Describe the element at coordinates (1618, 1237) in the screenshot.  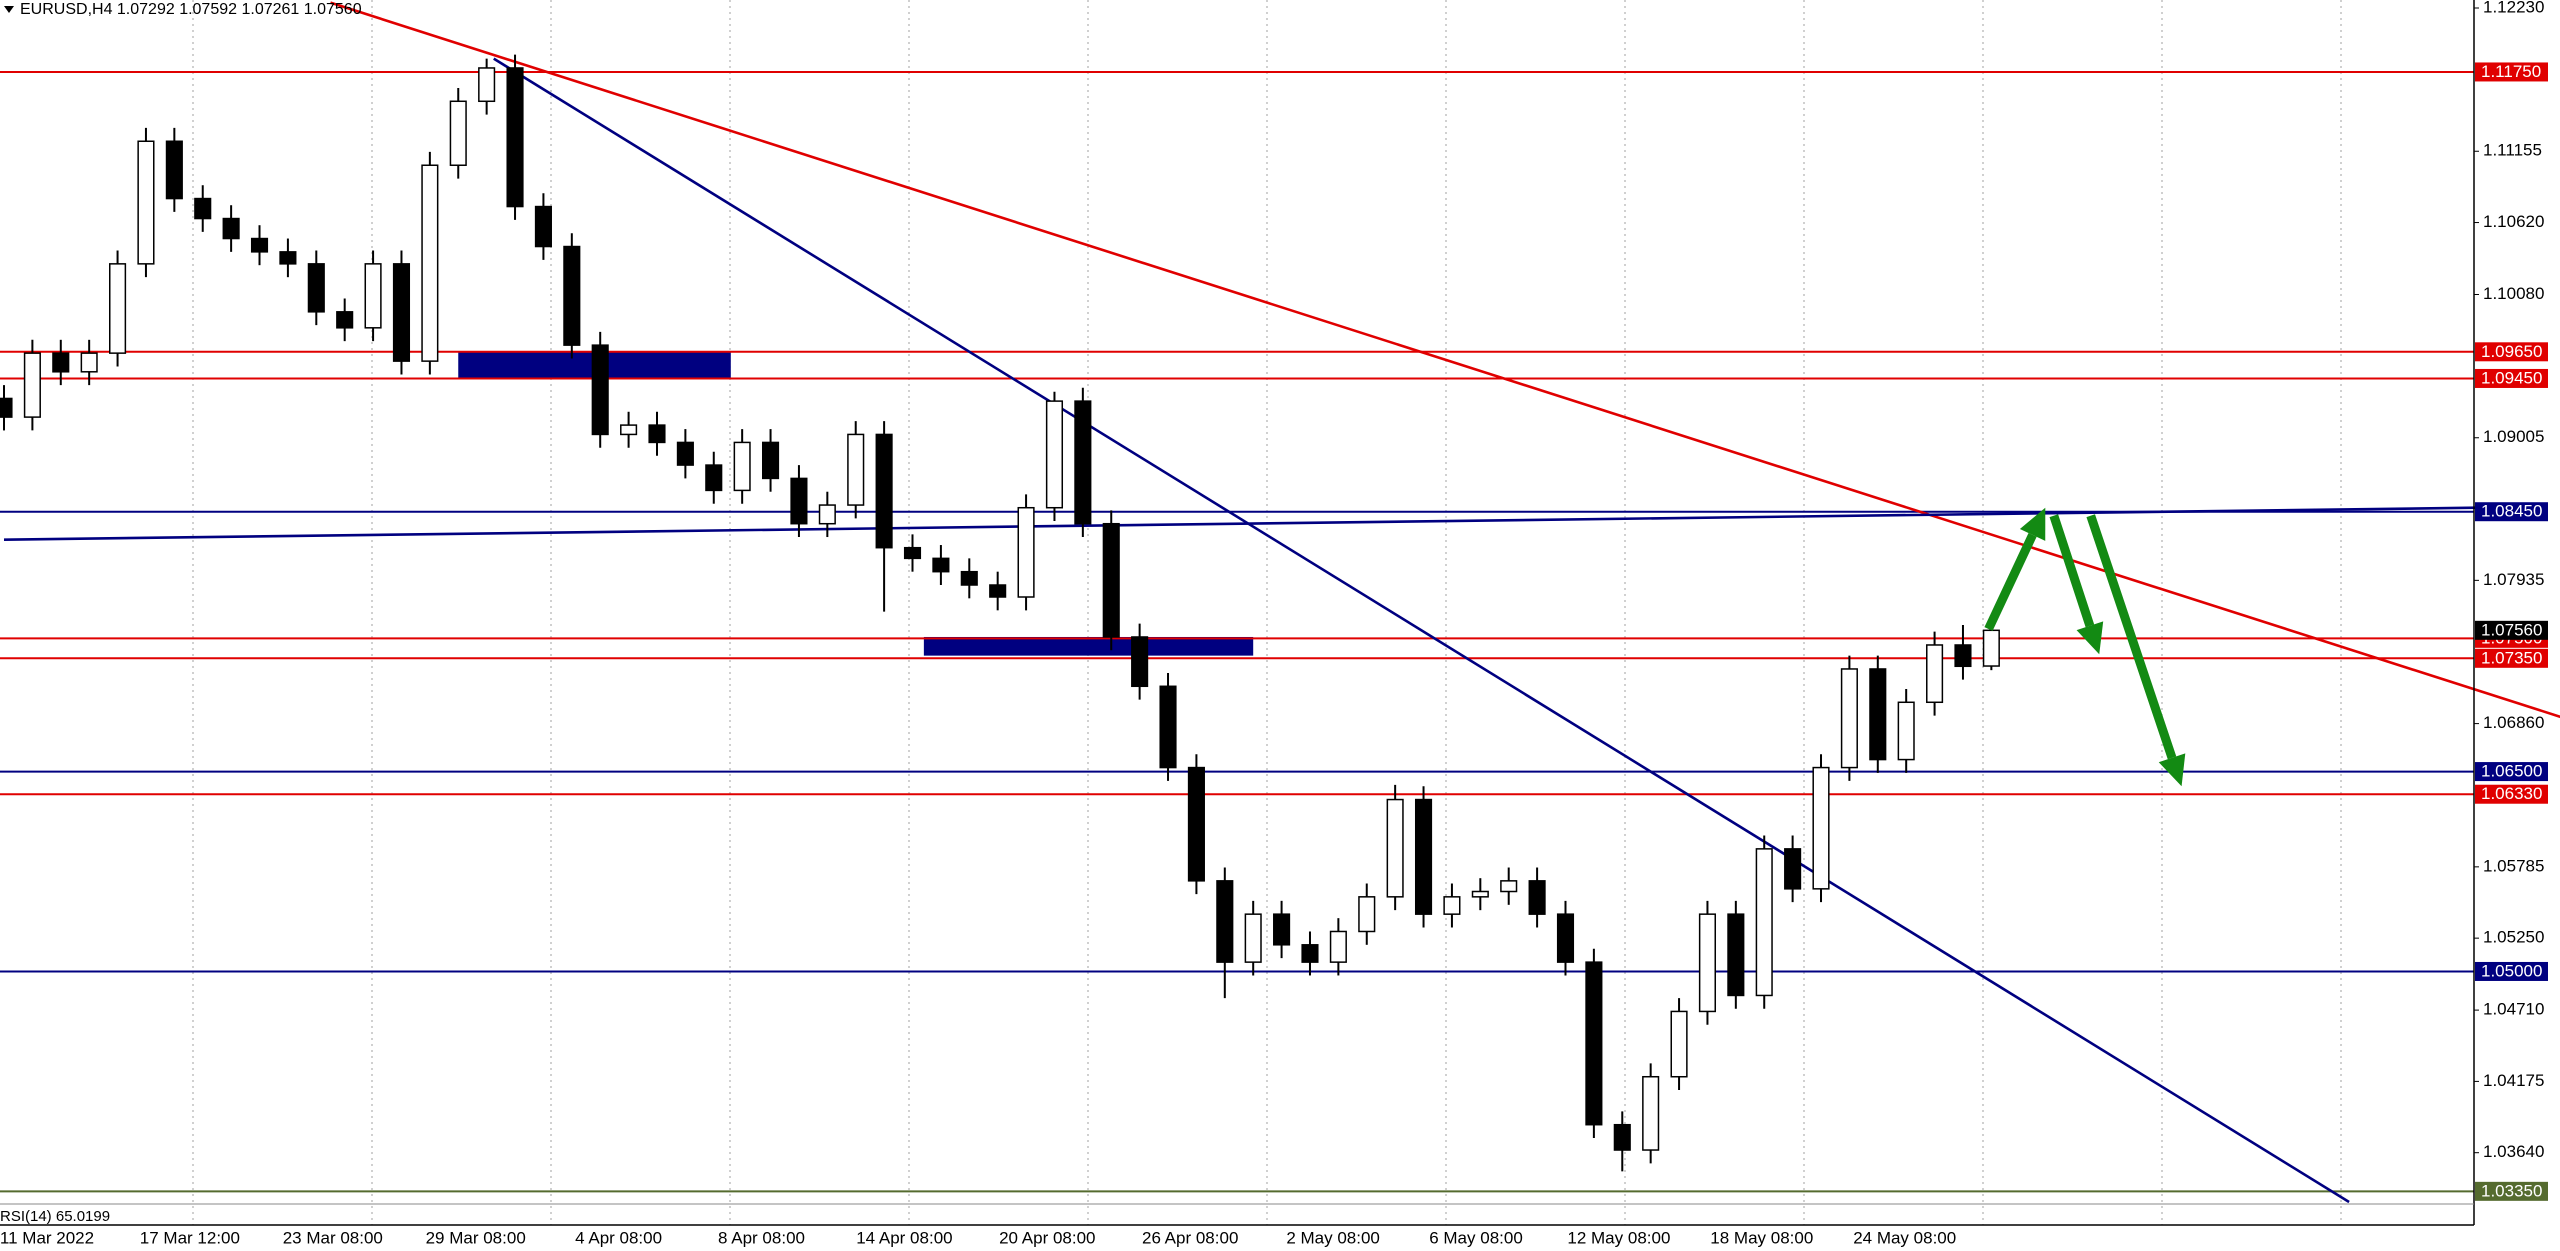
I see `x-tick-label: 12 May 08:00` at that location.